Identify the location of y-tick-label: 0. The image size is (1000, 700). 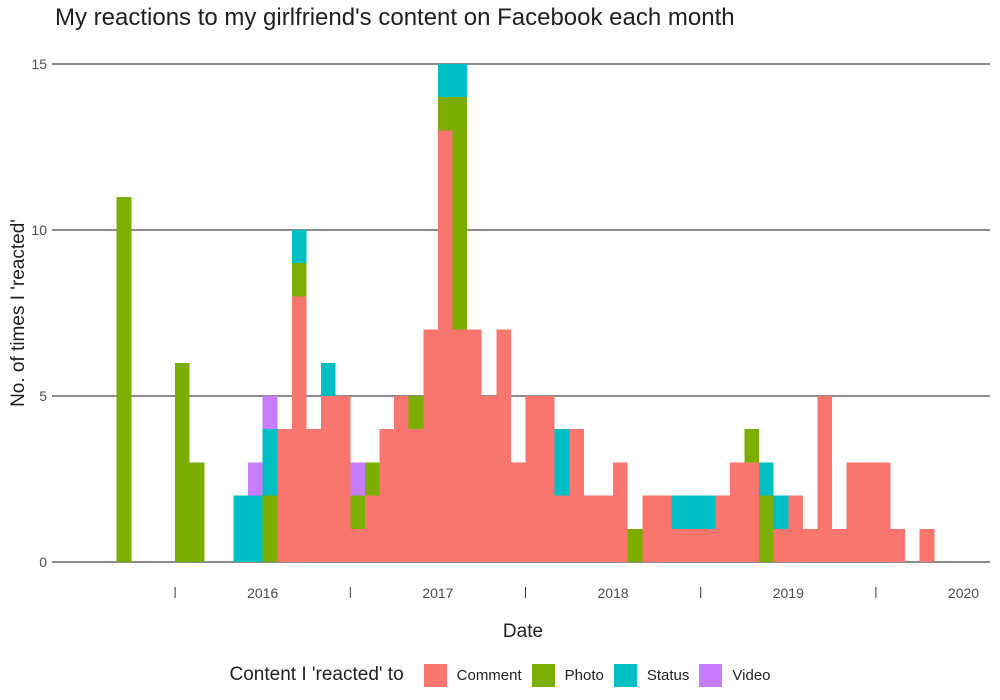
(43, 562).